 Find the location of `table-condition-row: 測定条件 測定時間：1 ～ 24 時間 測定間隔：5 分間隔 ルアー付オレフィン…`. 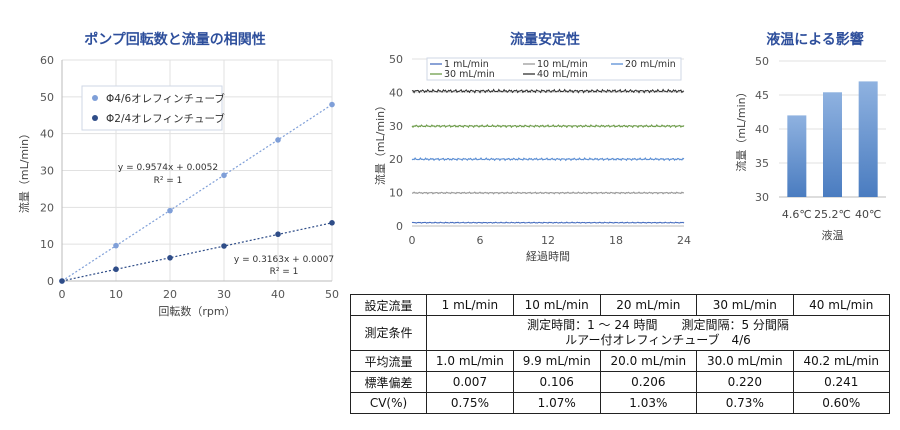

table-condition-row: 測定条件 測定時間：1 ～ 24 時間 測定間隔：5 分間隔 ルアー付オレフィン… is located at coordinates (620, 333).